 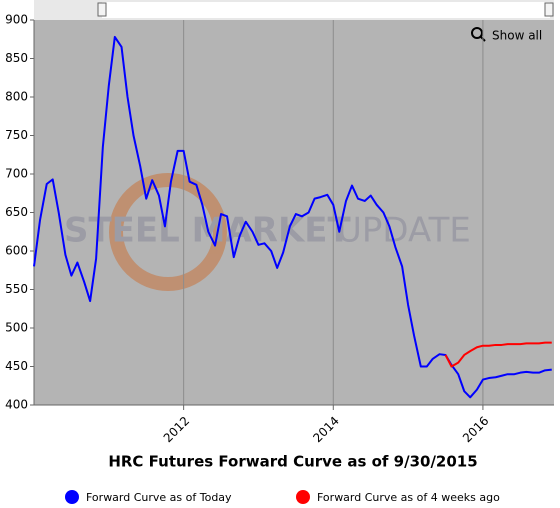 I want to click on y-tick-label: 600, so click(x=16, y=251).